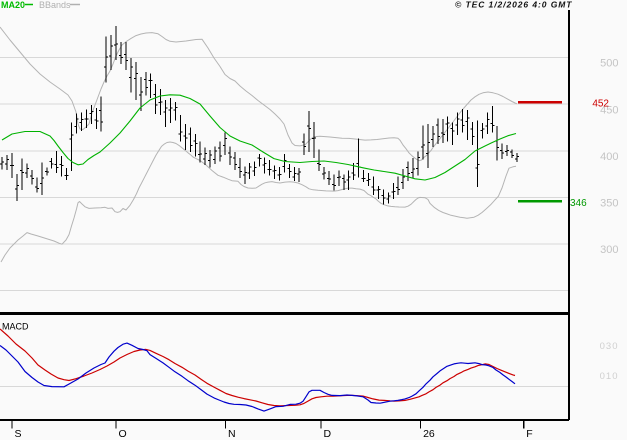 This screenshot has height=440, width=627. I want to click on svg-text: 010, so click(609, 376).